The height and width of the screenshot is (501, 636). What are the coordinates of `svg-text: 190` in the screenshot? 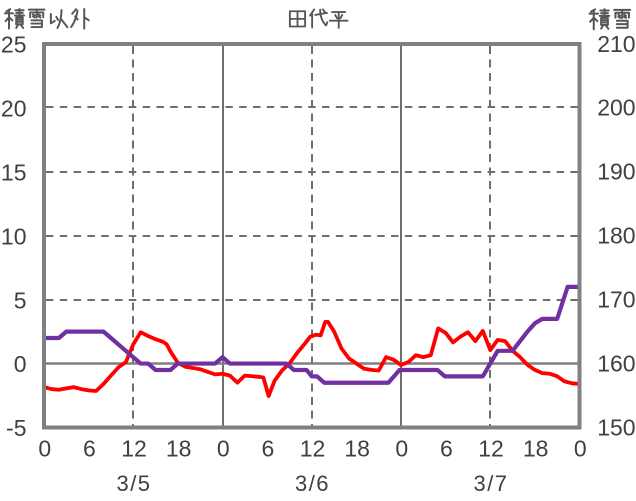 It's located at (616, 172).